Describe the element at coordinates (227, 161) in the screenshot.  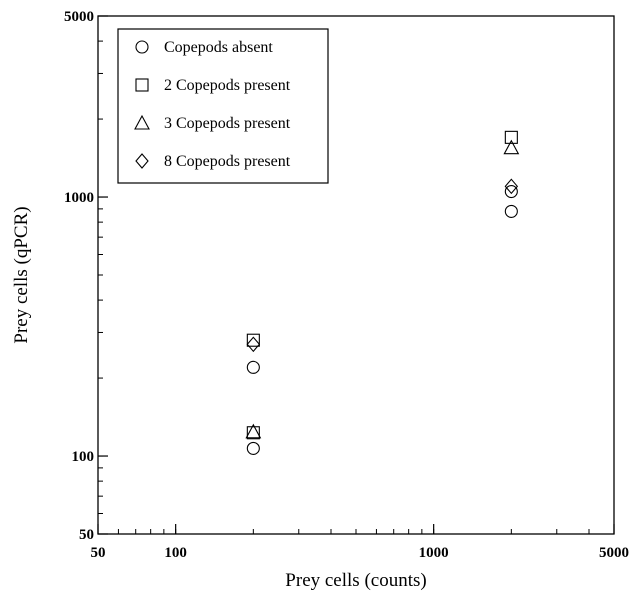
I see `legend-label: 8 Copepods present` at that location.